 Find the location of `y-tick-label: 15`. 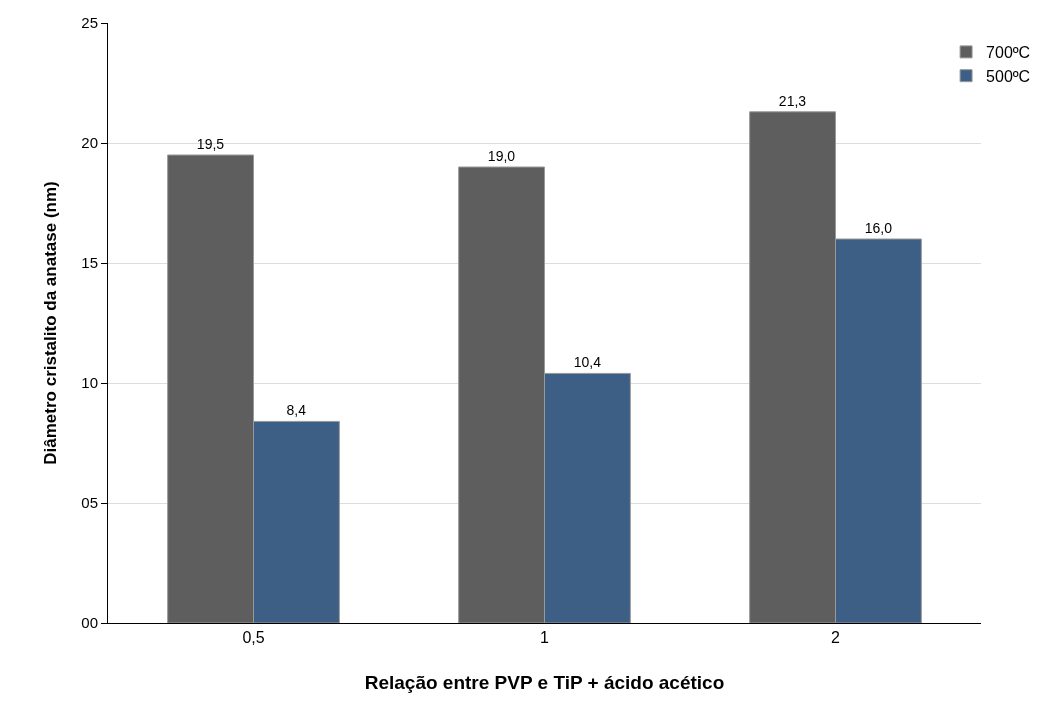

y-tick-label: 15 is located at coordinates (89, 263).